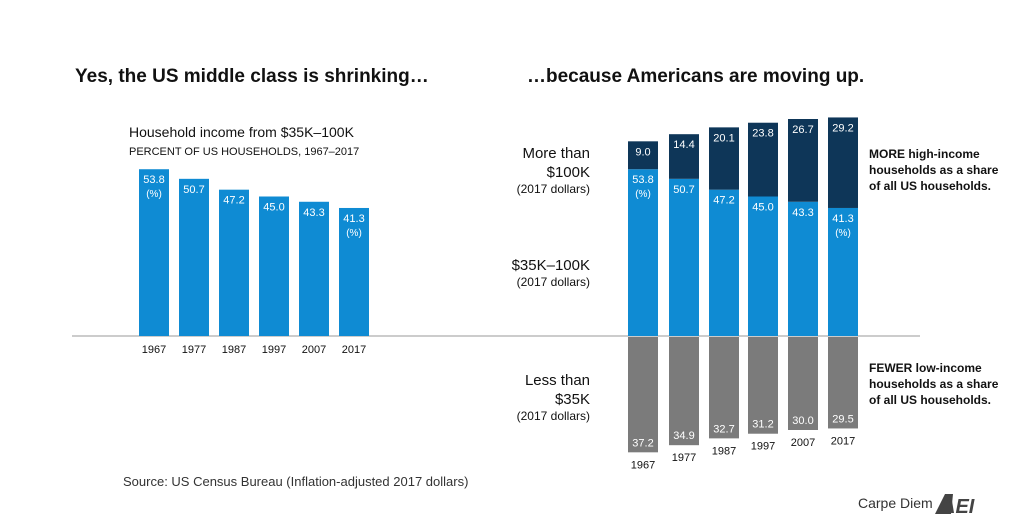 Image resolution: width=1024 pixels, height=531 pixels. Describe the element at coordinates (553, 189) in the screenshot. I see `series-sub-high: (2017 dollars)` at that location.